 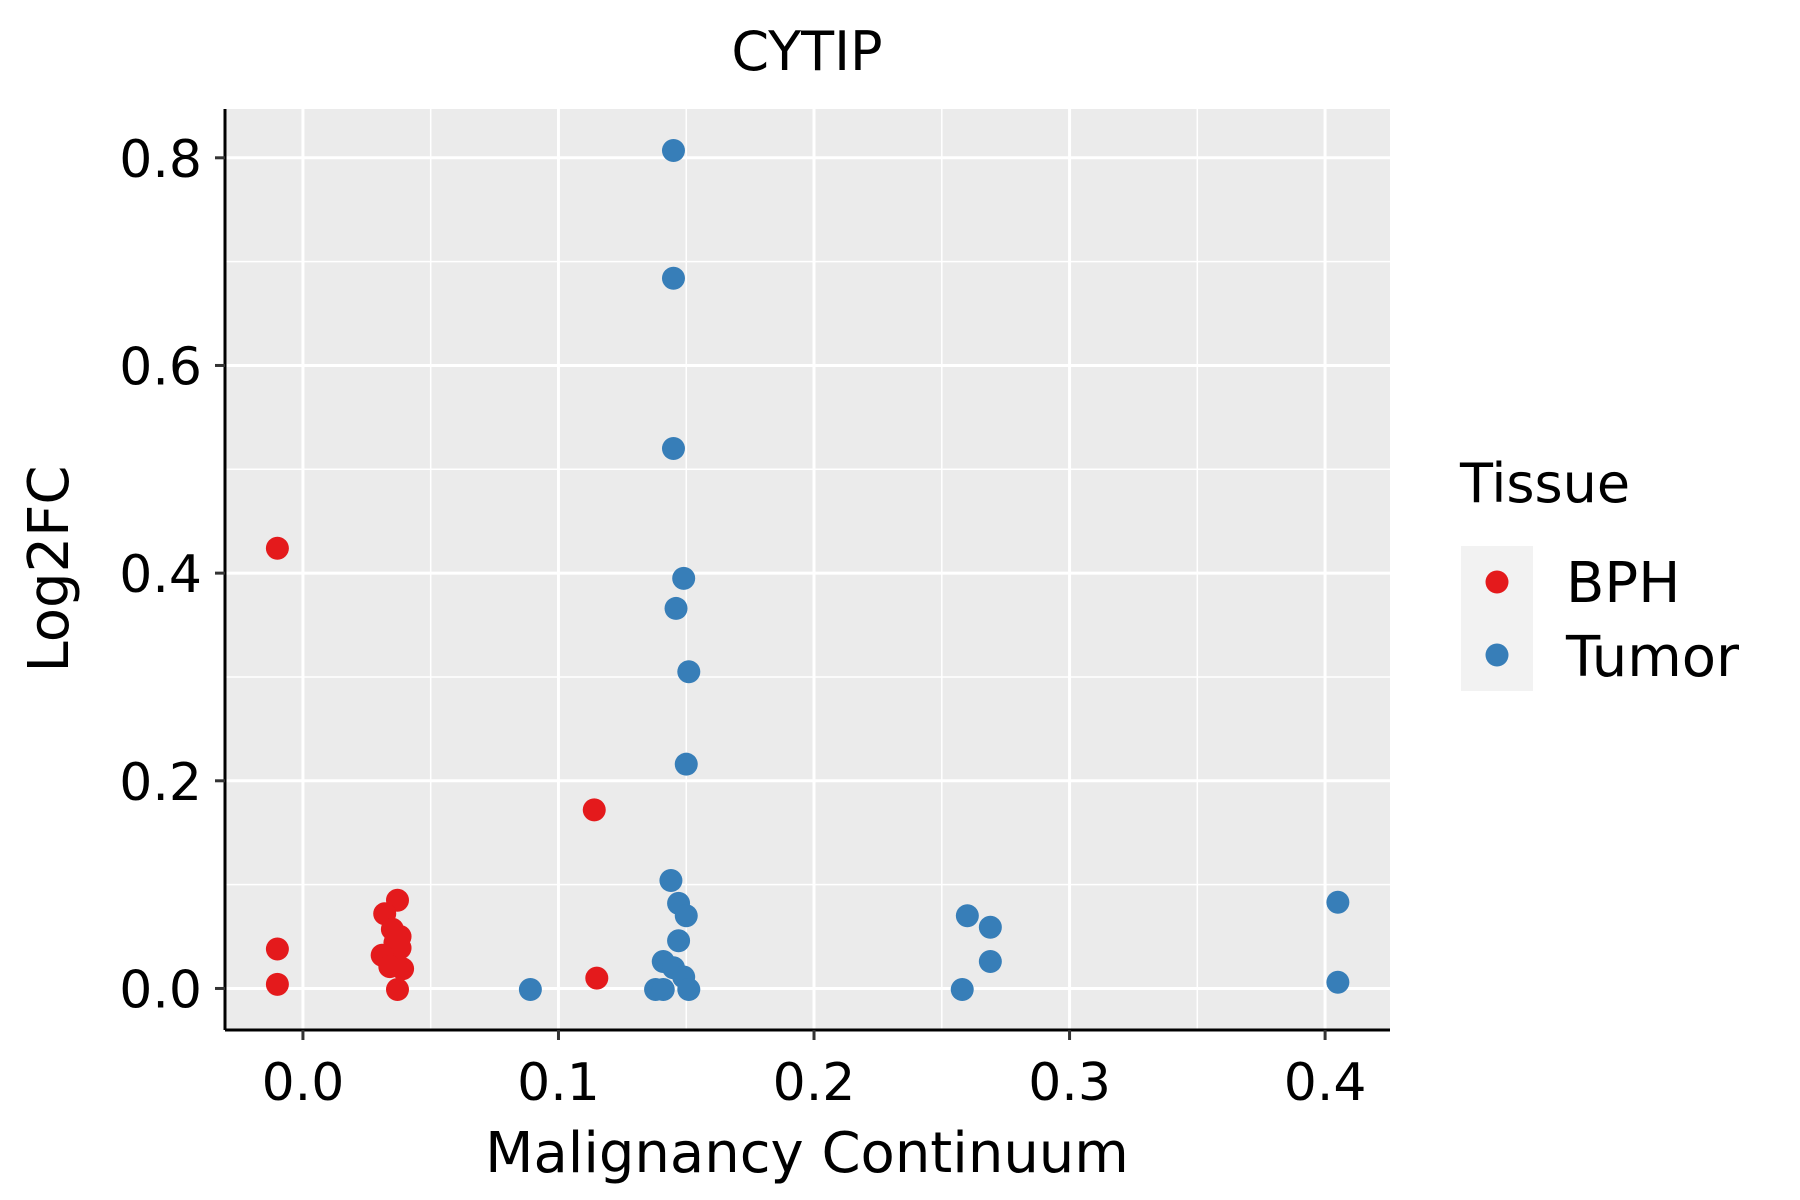 What do you see at coordinates (1652, 657) in the screenshot?
I see `legend-label-tumor: Tumor` at bounding box center [1652, 657].